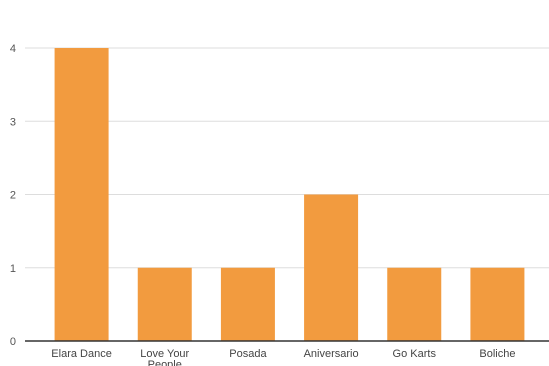 This screenshot has width=549, height=366. I want to click on bar-aniversario, so click(331, 267).